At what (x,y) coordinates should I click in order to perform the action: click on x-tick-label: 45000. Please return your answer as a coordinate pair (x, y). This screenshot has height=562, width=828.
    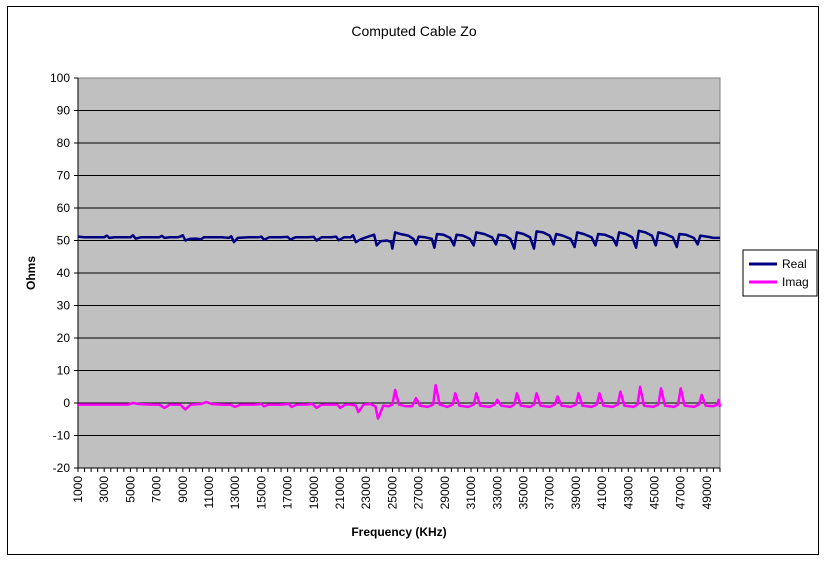
    Looking at the image, I should click on (654, 493).